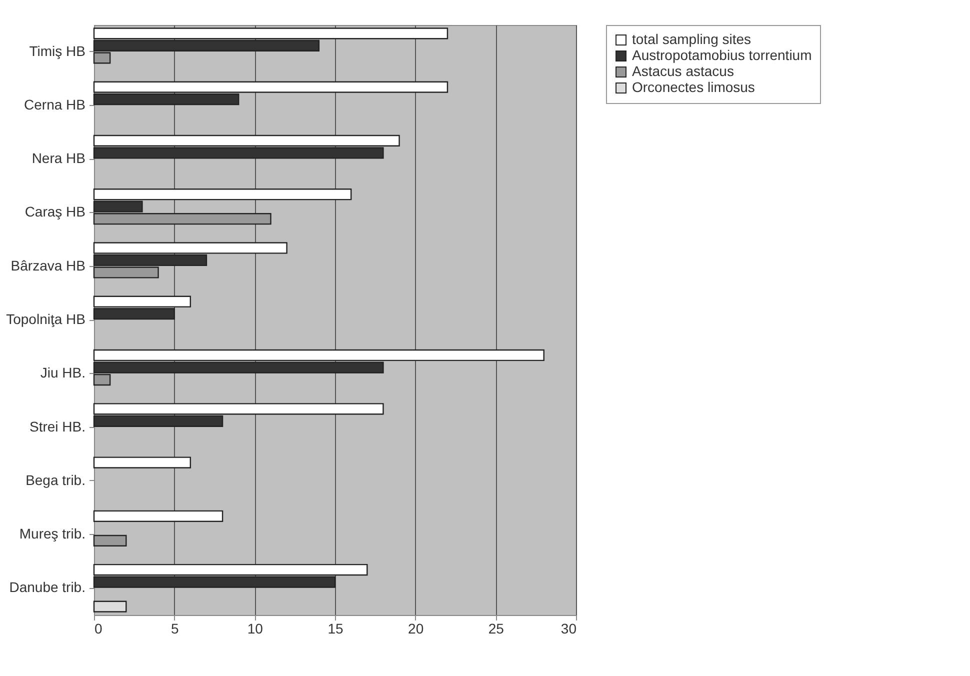  Describe the element at coordinates (416, 628) in the screenshot. I see `x-tick-label: 20` at that location.